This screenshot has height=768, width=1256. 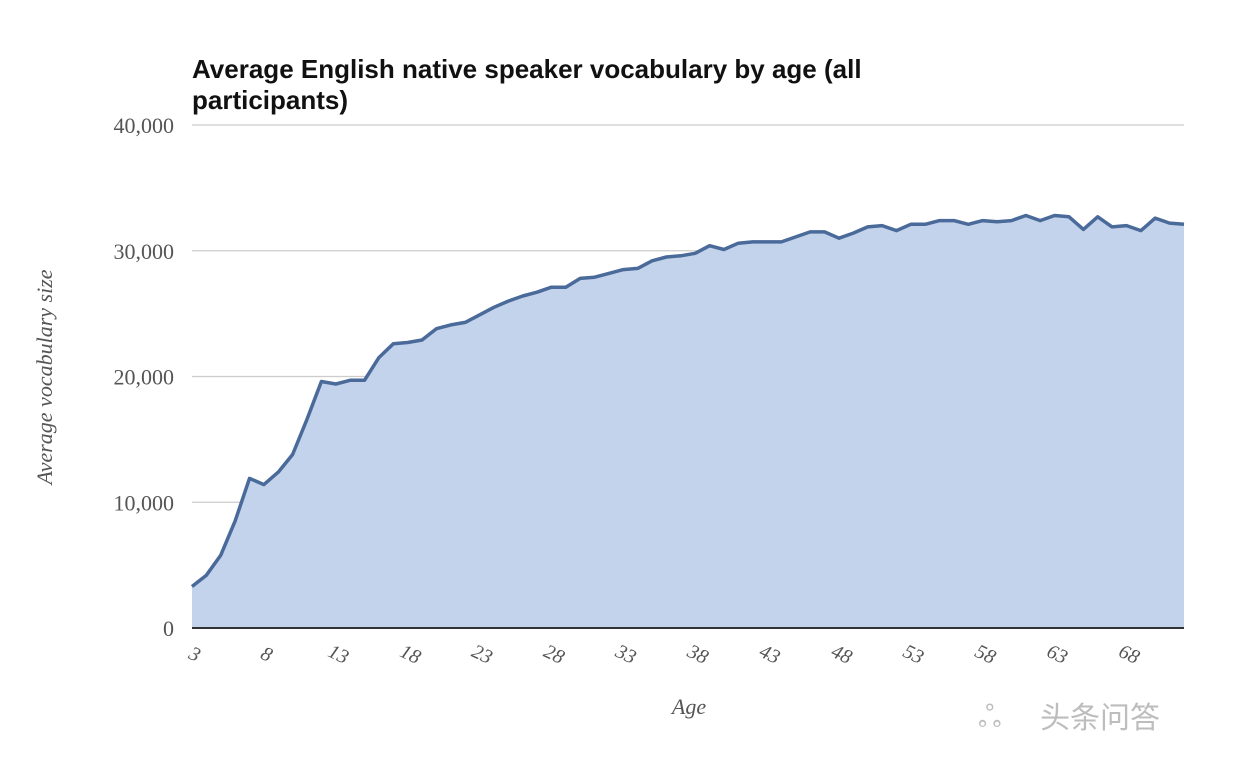 I want to click on x-tick-label: 8, so click(x=266, y=654).